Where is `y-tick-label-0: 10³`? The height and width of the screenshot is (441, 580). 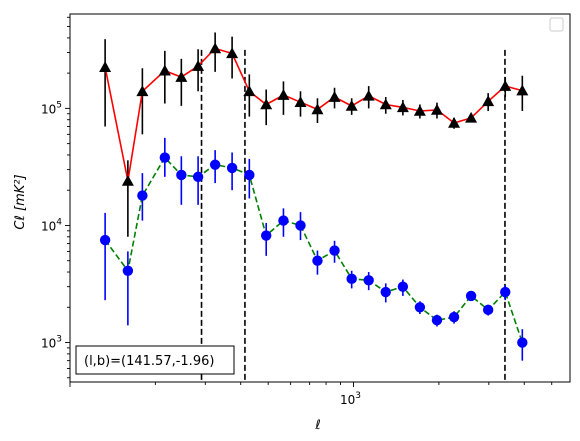
y-tick-label-0: 10³ is located at coordinates (51, 343).